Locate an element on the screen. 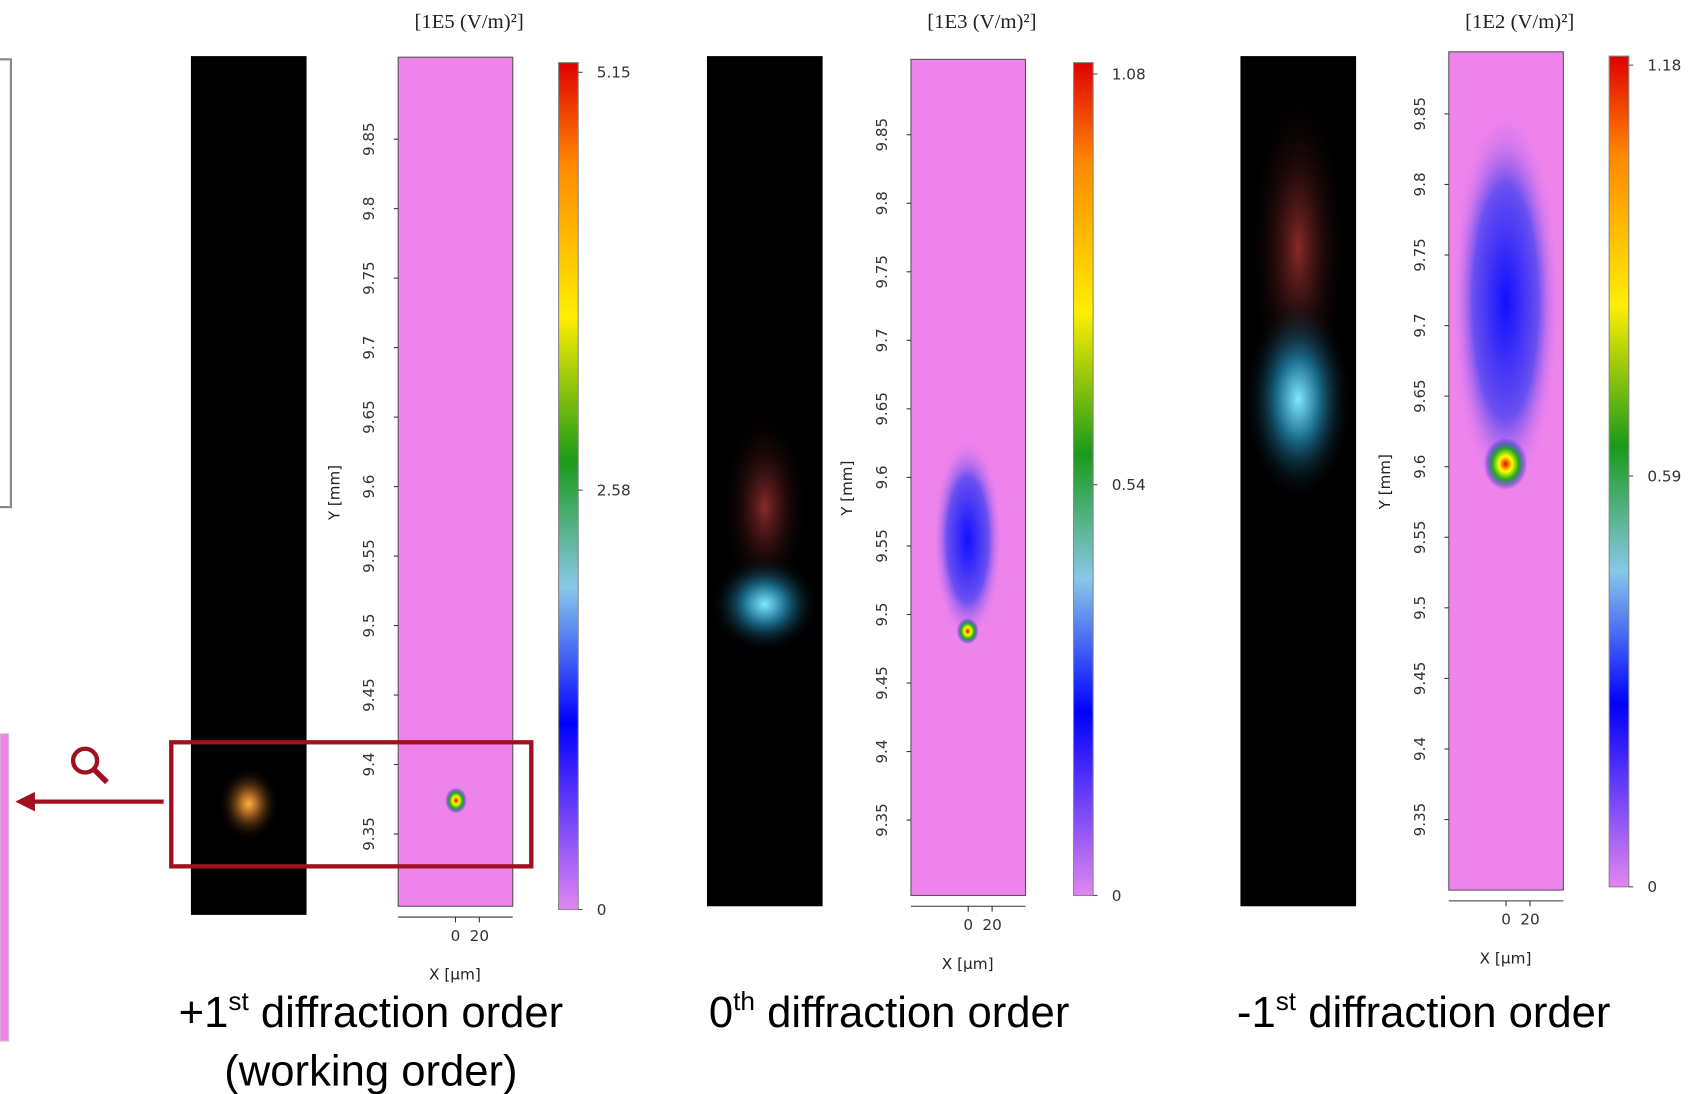 Image resolution: width=1691 pixels, height=1094 pixels. colorbar-tick-label: 1.18 is located at coordinates (1664, 66).